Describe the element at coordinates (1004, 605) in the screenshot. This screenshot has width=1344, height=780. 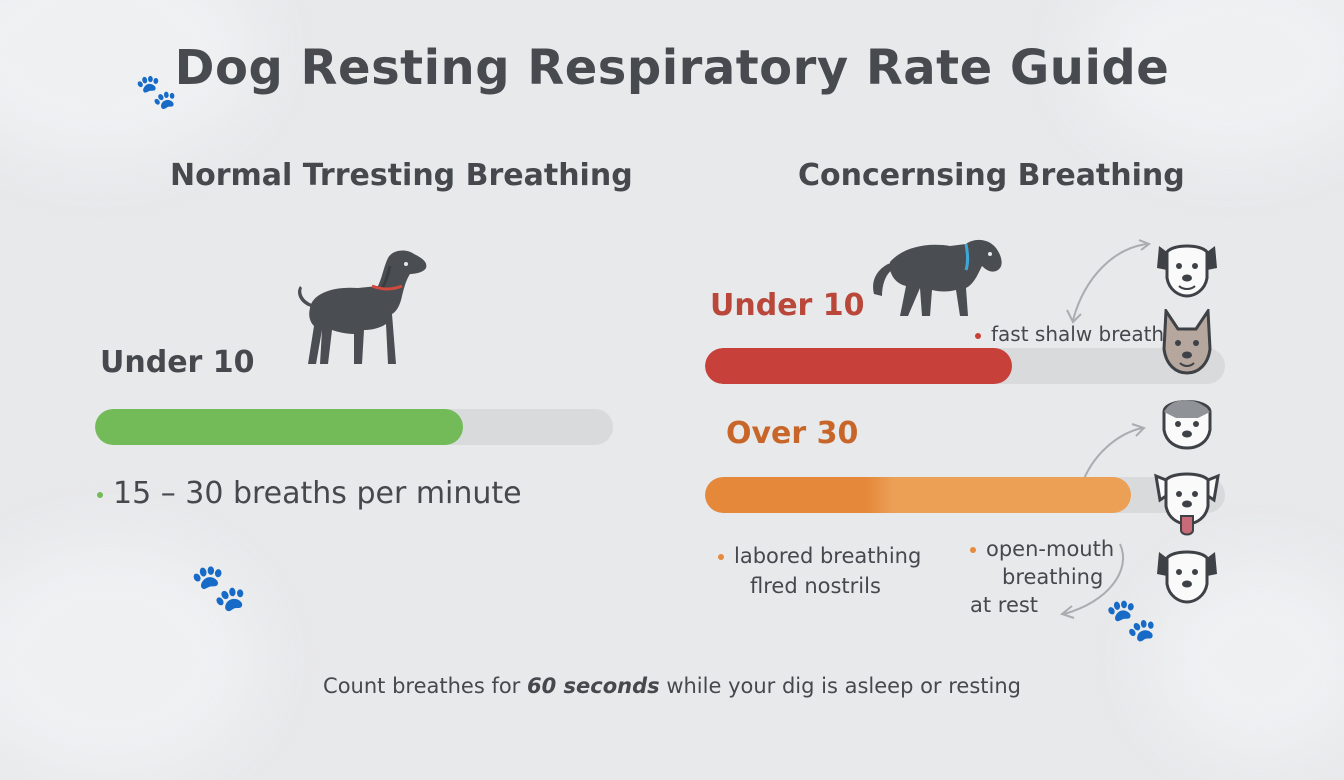
I see `high-note-text: at rest` at that location.